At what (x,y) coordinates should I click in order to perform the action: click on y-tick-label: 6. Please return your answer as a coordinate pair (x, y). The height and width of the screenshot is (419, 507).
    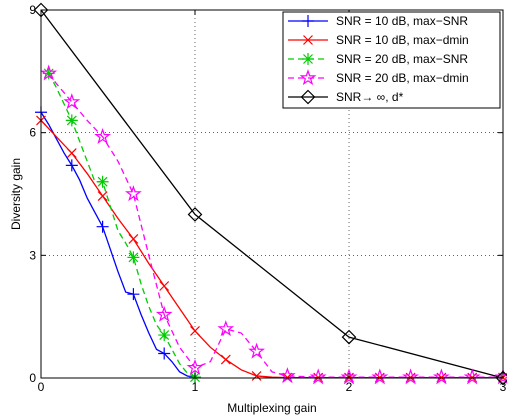
    Looking at the image, I should click on (32, 133).